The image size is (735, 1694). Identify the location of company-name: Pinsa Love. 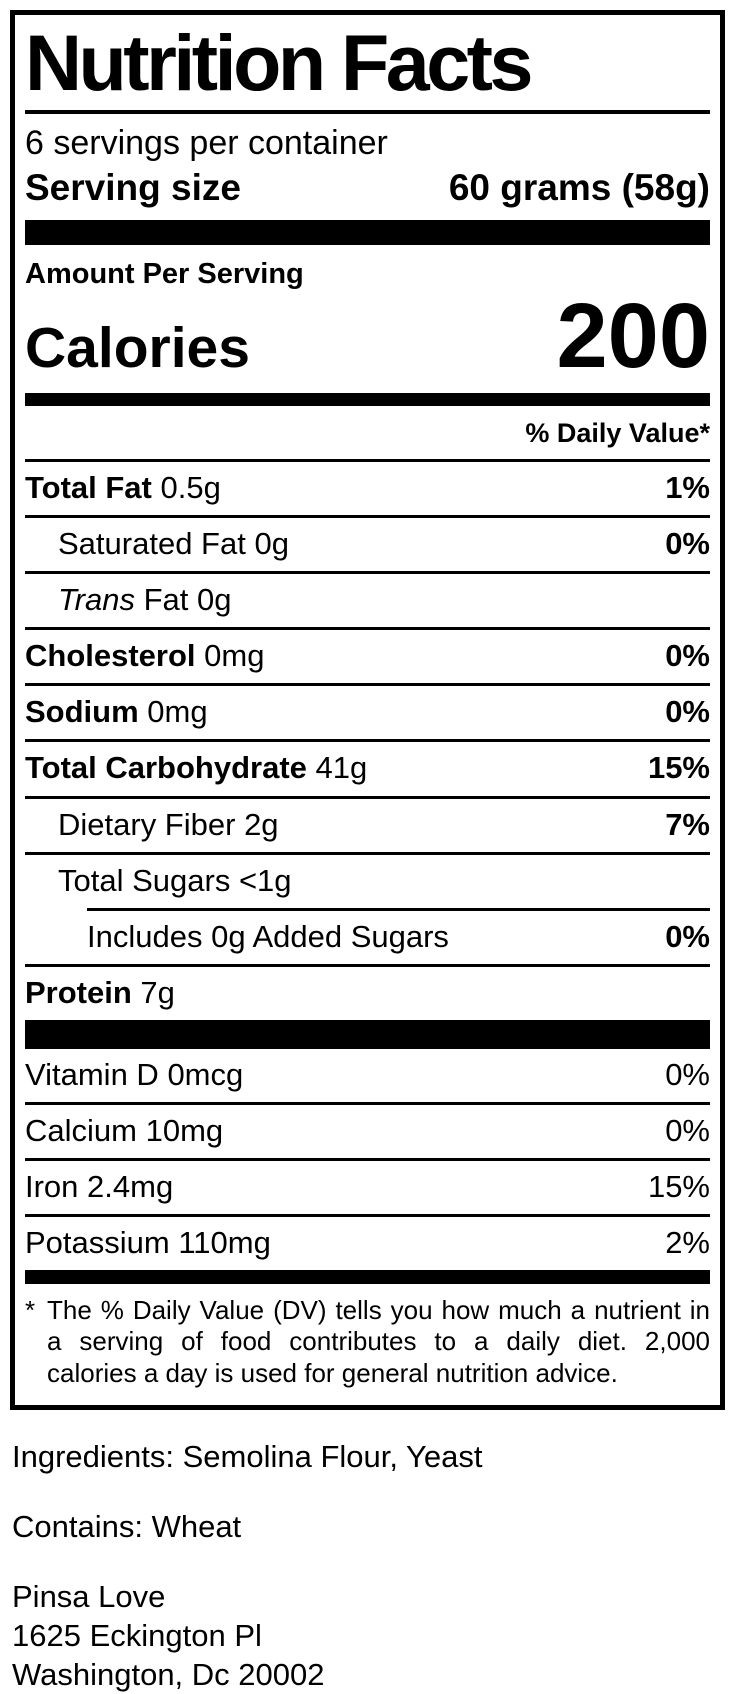
(89, 1596).